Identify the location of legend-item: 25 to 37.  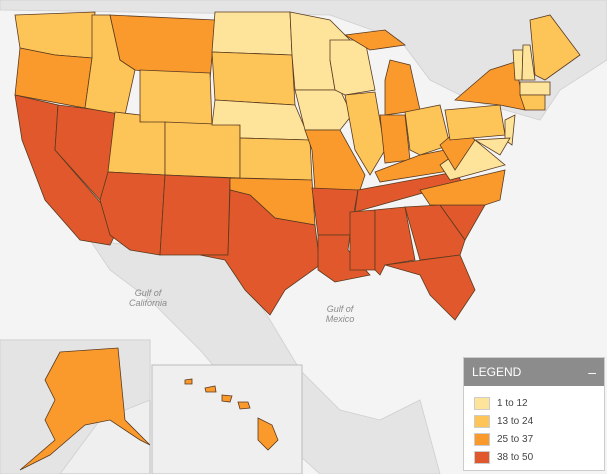
(539, 439).